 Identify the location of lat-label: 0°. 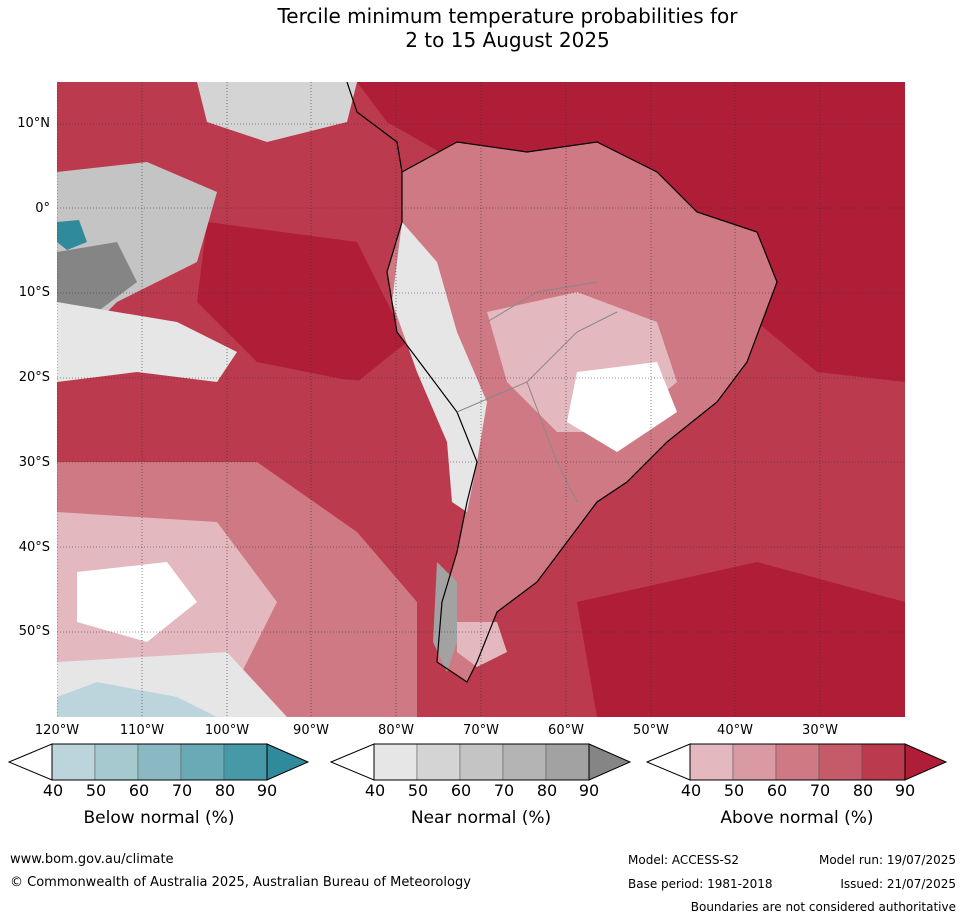
(42, 208).